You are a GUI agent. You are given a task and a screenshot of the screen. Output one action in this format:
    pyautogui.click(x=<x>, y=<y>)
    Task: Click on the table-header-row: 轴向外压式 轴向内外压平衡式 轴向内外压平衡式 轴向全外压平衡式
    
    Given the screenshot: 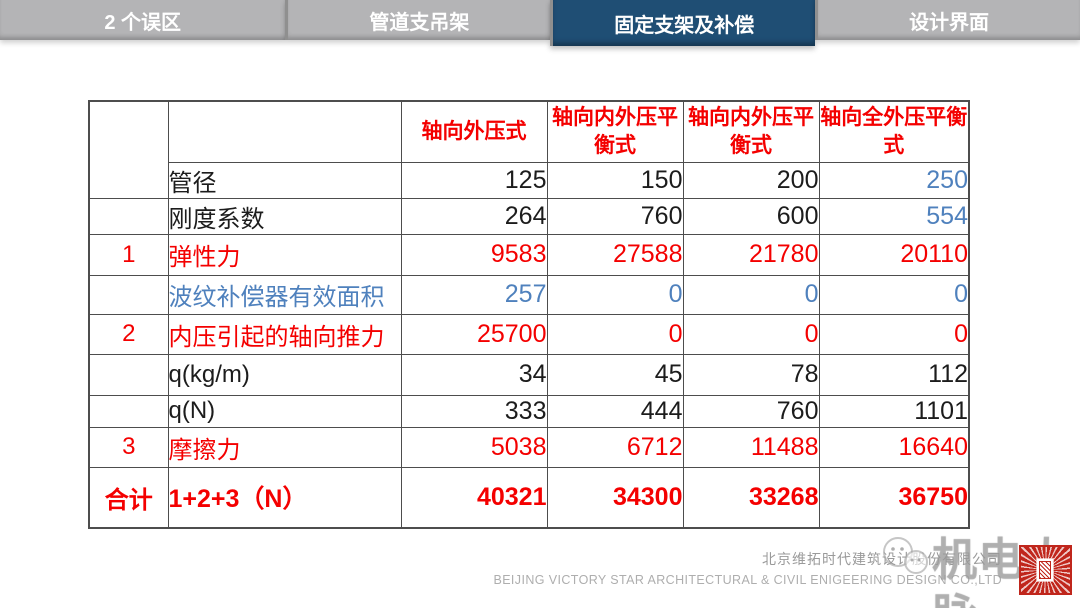 What is the action you would take?
    pyautogui.click(x=529, y=149)
    